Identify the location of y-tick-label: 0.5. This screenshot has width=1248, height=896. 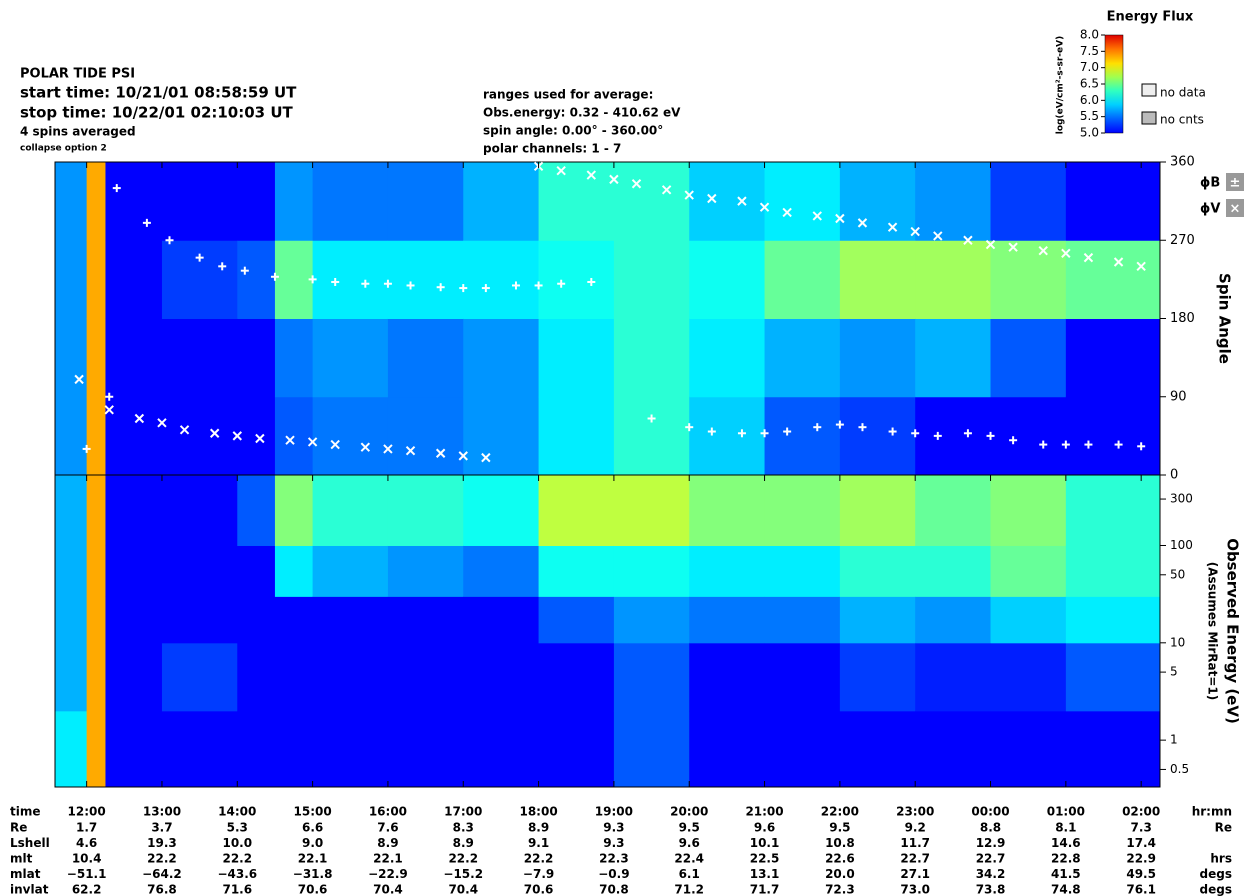
(1179, 769).